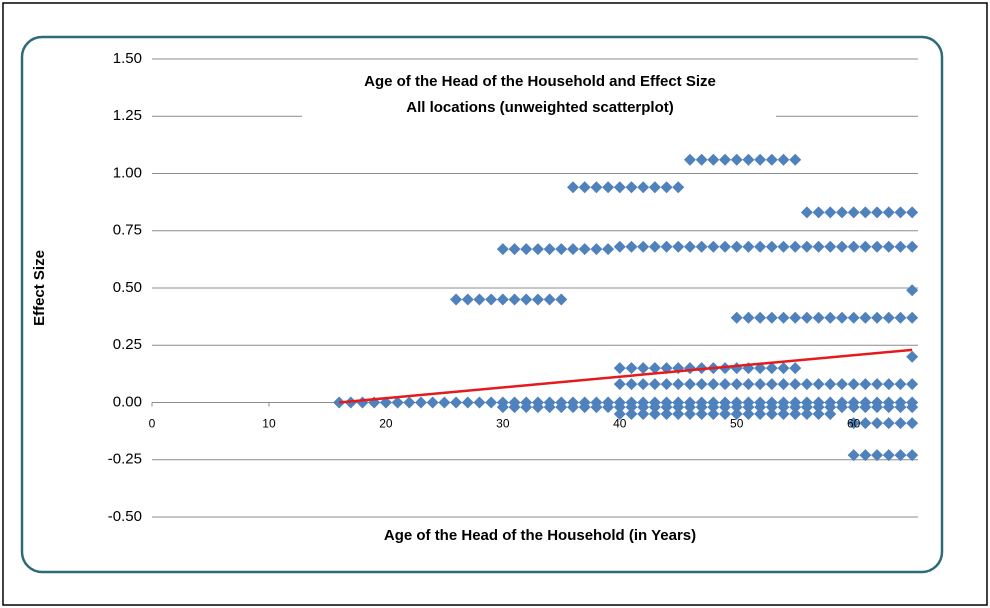 This screenshot has width=990, height=608. I want to click on x-tick-label: 40, so click(620, 424).